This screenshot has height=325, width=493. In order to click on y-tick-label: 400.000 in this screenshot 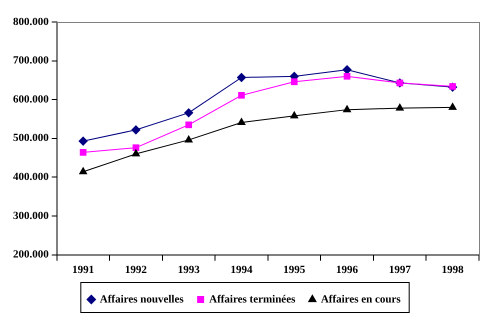, I will do `click(31, 177)`.